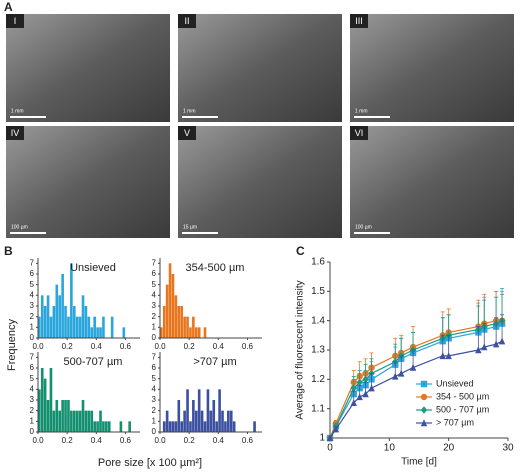 This screenshot has width=520, height=473. Describe the element at coordinates (416, 379) in the screenshot. I see `series-line` at that location.